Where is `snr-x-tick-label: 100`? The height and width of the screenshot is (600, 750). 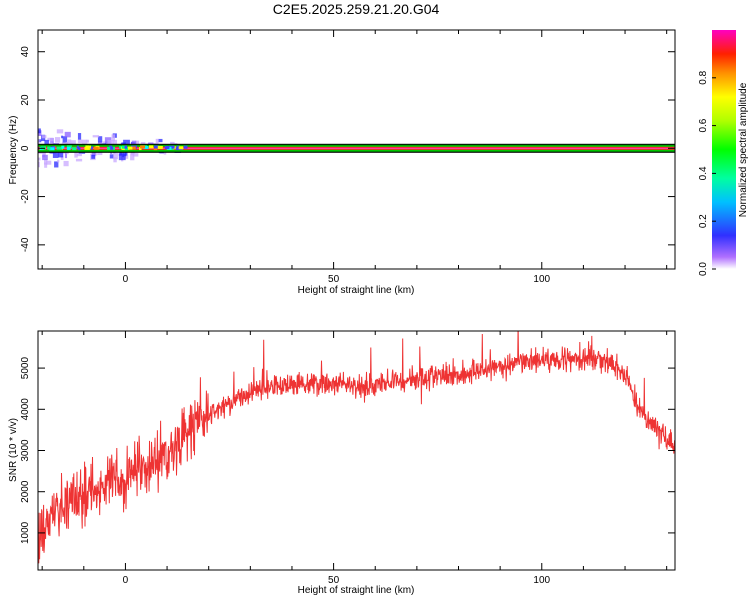
snr-x-tick-label: 100 is located at coordinates (541, 580).